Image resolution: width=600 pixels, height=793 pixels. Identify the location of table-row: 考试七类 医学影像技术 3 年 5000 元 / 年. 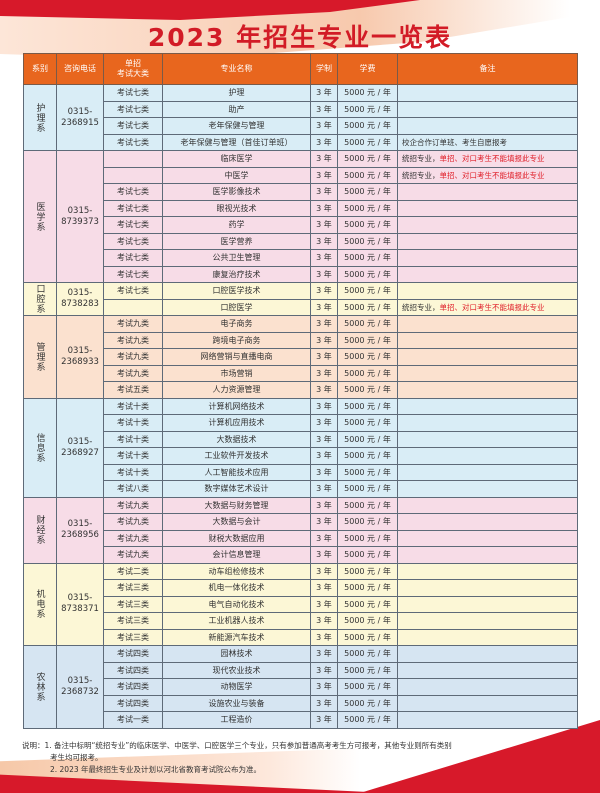
(300, 192).